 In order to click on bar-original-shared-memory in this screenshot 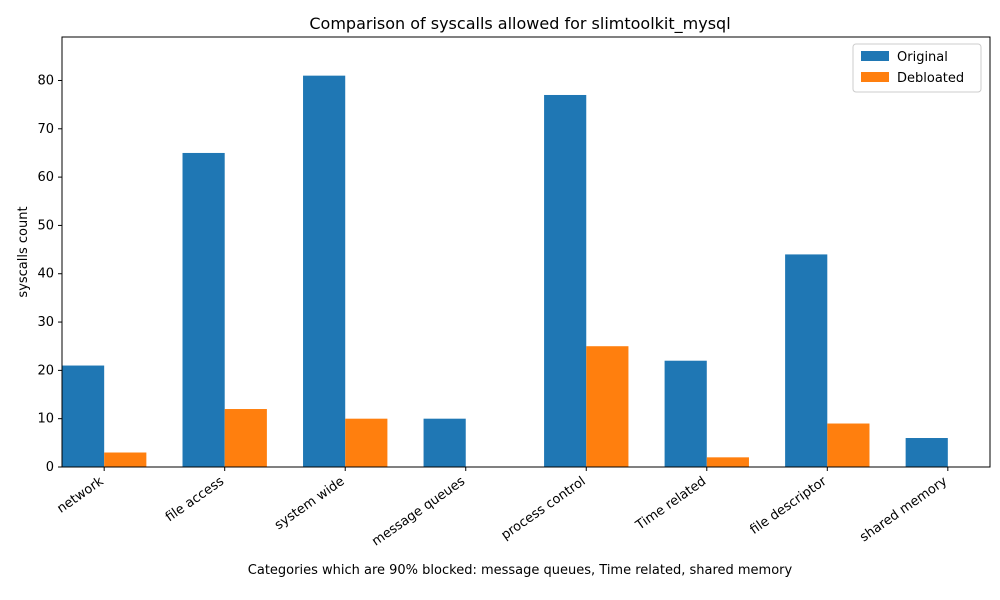, I will do `click(926, 452)`.